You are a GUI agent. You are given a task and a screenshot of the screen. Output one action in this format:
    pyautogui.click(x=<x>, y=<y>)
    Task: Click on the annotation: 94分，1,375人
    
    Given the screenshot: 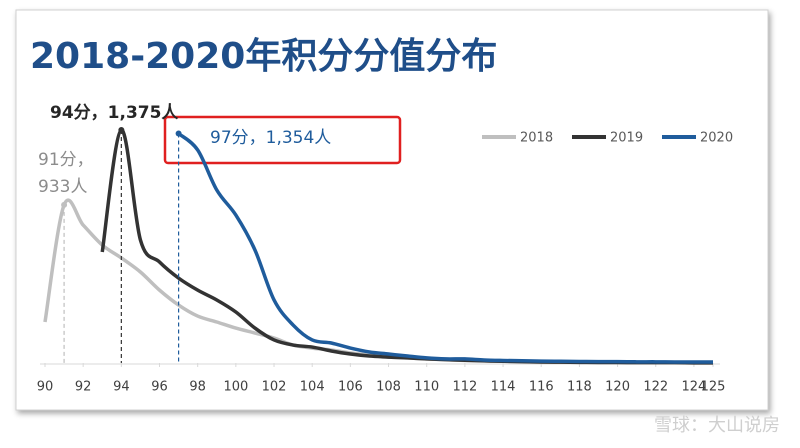 What is the action you would take?
    pyautogui.click(x=114, y=113)
    